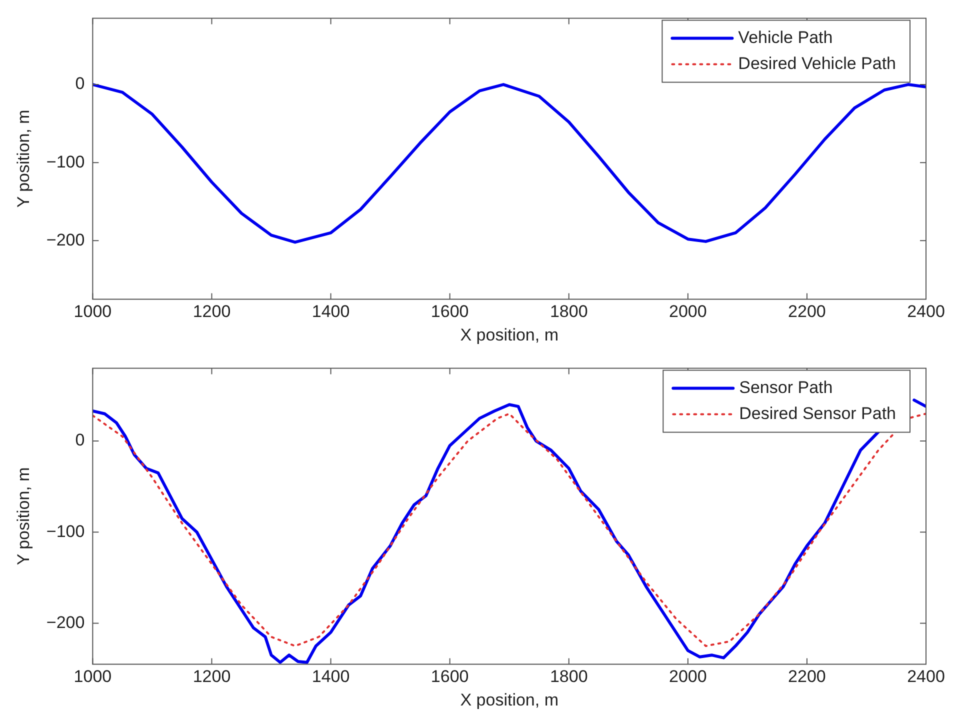  I want to click on legend-label: Desired Sensor Path, so click(817, 413).